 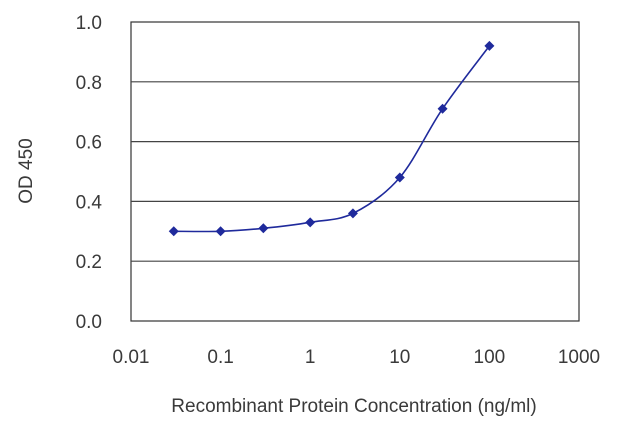 What do you see at coordinates (89, 322) in the screenshot?
I see `y-tick-label: 0.0` at bounding box center [89, 322].